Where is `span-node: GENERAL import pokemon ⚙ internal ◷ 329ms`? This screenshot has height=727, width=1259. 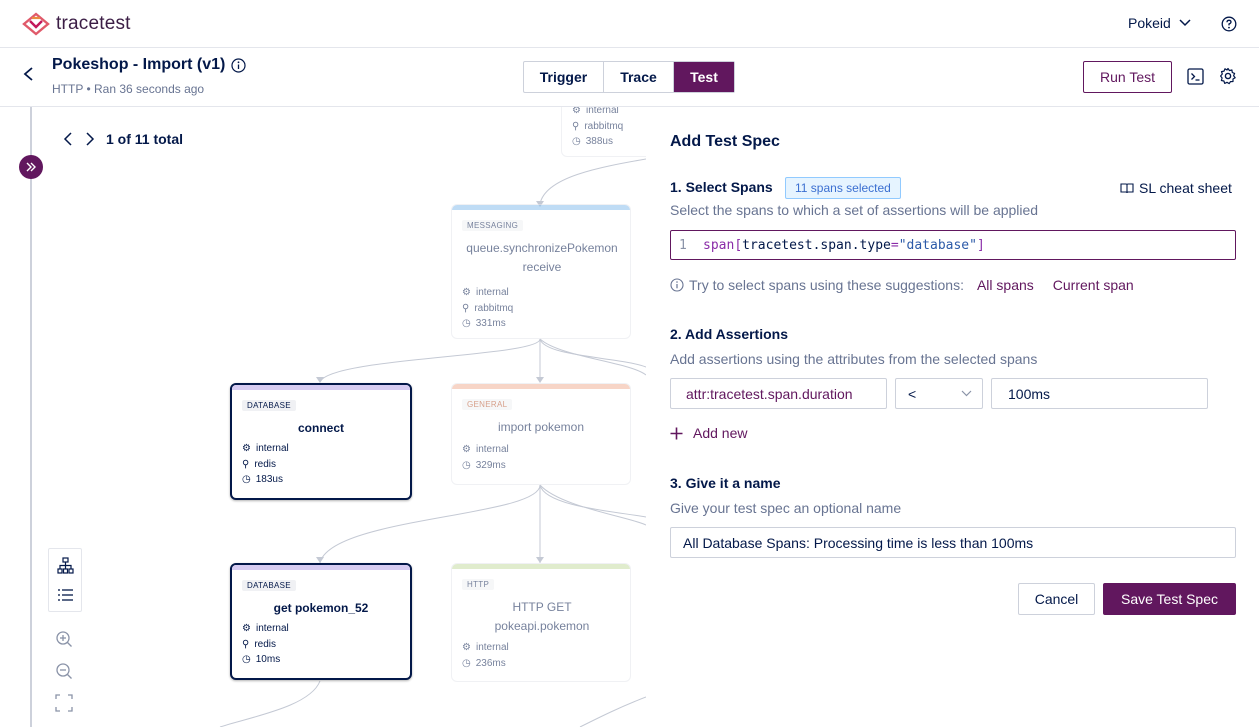
span-node: GENERAL import pokemon ⚙ internal ◷ 329ms is located at coordinates (541, 434).